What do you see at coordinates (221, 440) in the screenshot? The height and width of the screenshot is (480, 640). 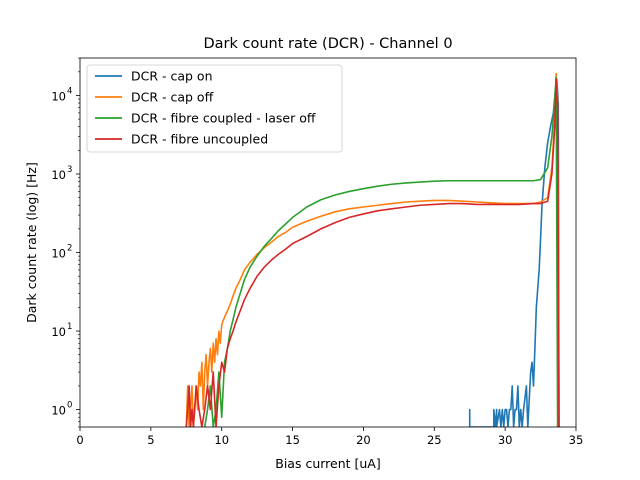 I see `x-tick-label: 10` at bounding box center [221, 440].